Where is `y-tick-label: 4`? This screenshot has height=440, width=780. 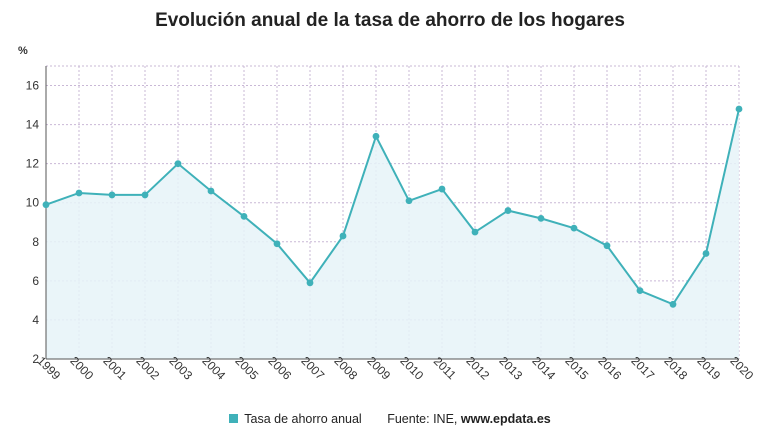 y-tick-label: 4 is located at coordinates (35, 320).